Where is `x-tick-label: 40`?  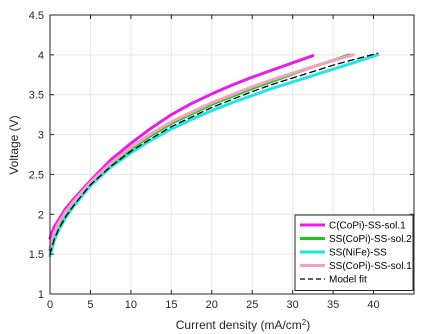
x-tick-label: 40 is located at coordinates (373, 305).